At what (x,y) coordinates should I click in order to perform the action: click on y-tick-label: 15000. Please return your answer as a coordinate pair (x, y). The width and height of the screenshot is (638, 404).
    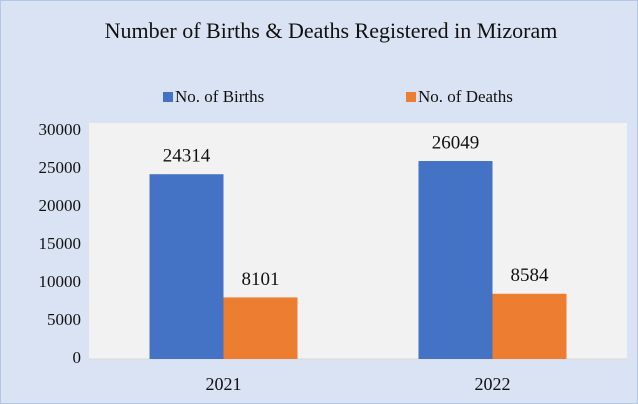
    Looking at the image, I should click on (60, 243).